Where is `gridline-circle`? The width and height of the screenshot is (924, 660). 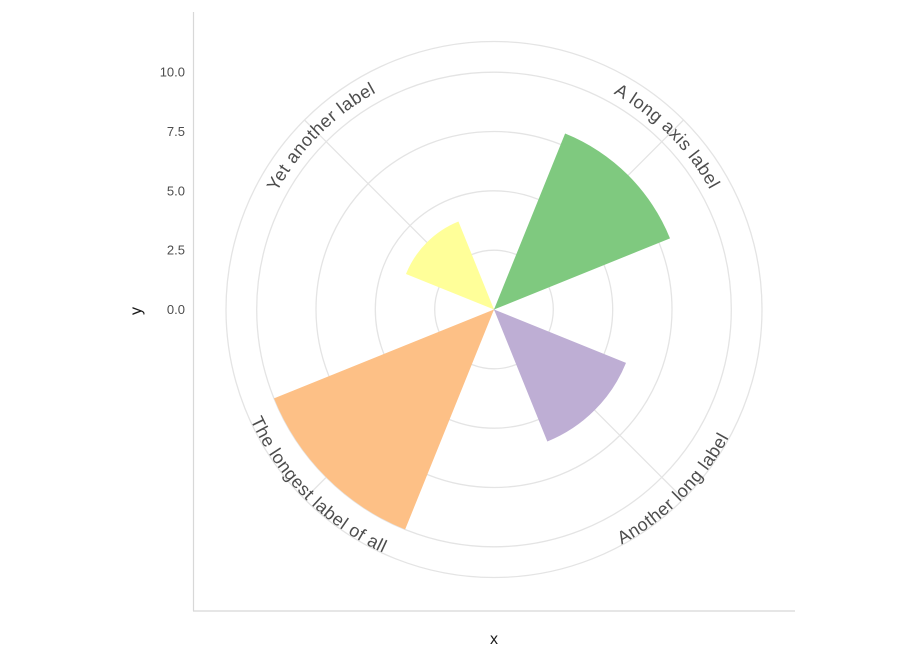 gridline-circle is located at coordinates (494, 309).